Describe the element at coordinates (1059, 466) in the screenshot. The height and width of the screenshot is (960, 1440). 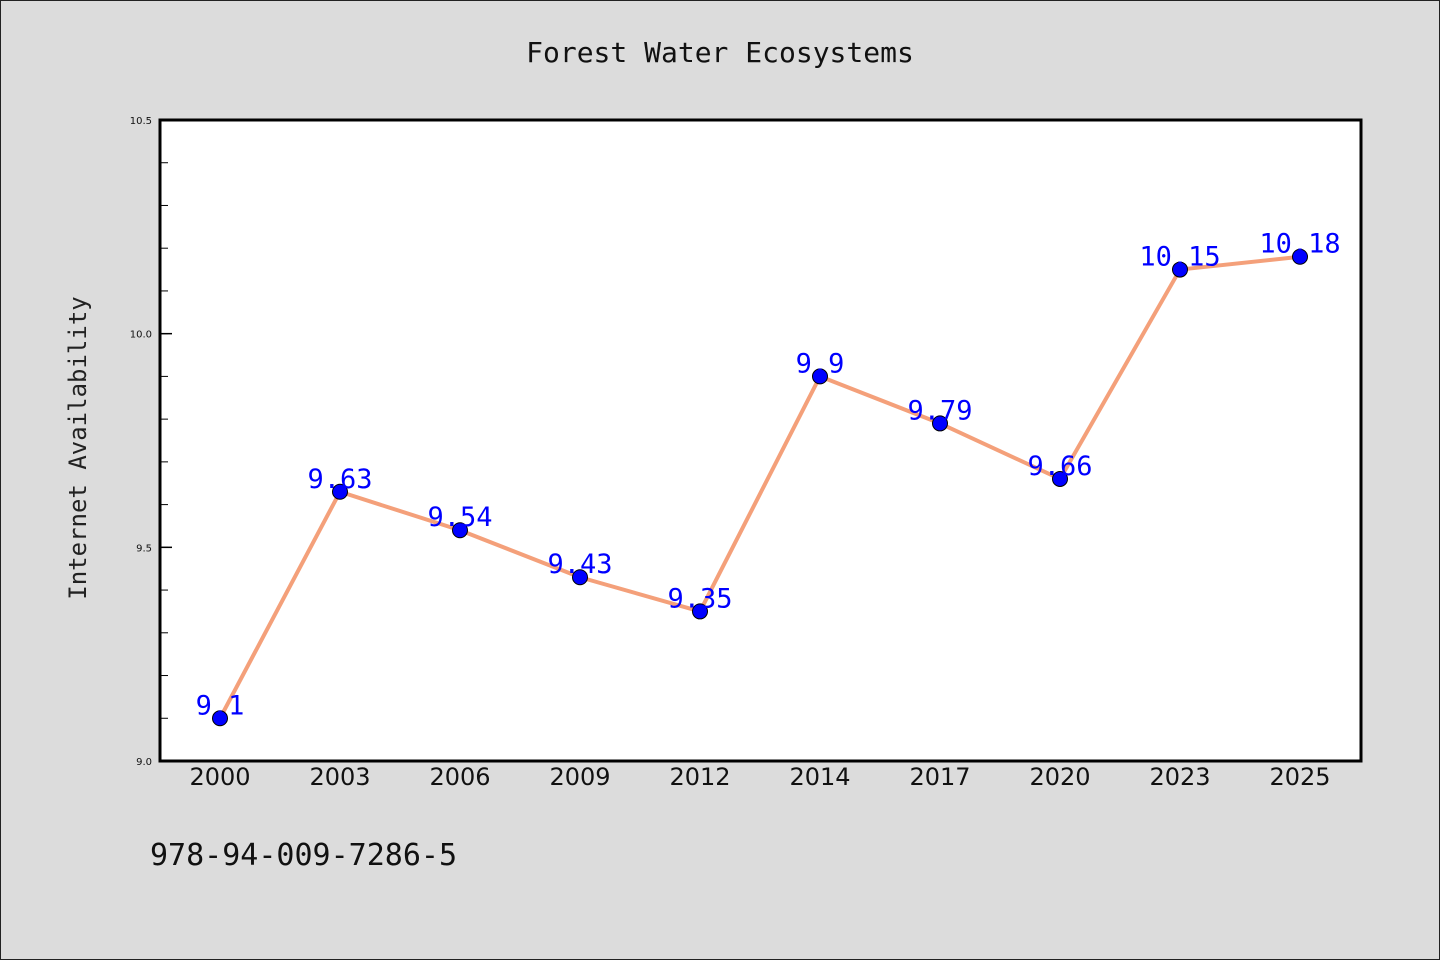
I see `data-label: 9.66` at that location.